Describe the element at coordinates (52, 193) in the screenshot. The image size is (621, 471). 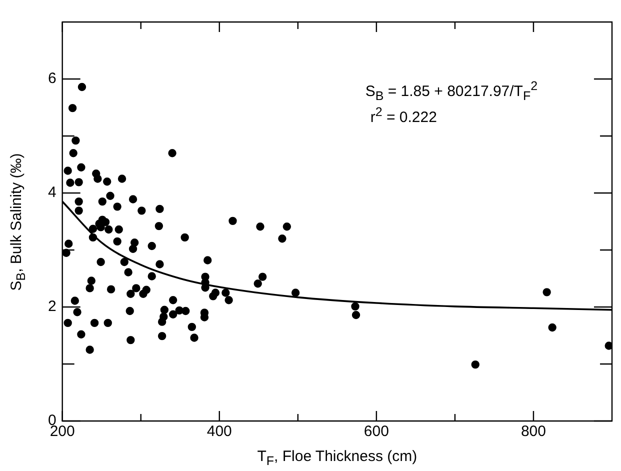
I see `y-tick-label: 4` at that location.